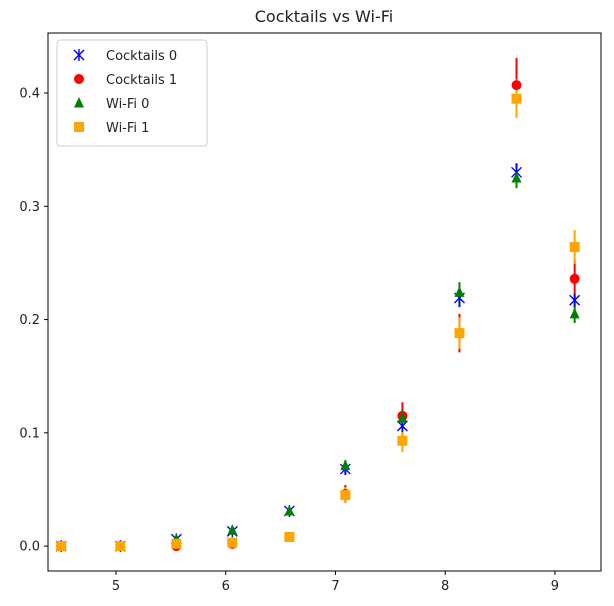 The width and height of the screenshot is (614, 606). I want to click on y-tick-label: 0.3, so click(29, 207).